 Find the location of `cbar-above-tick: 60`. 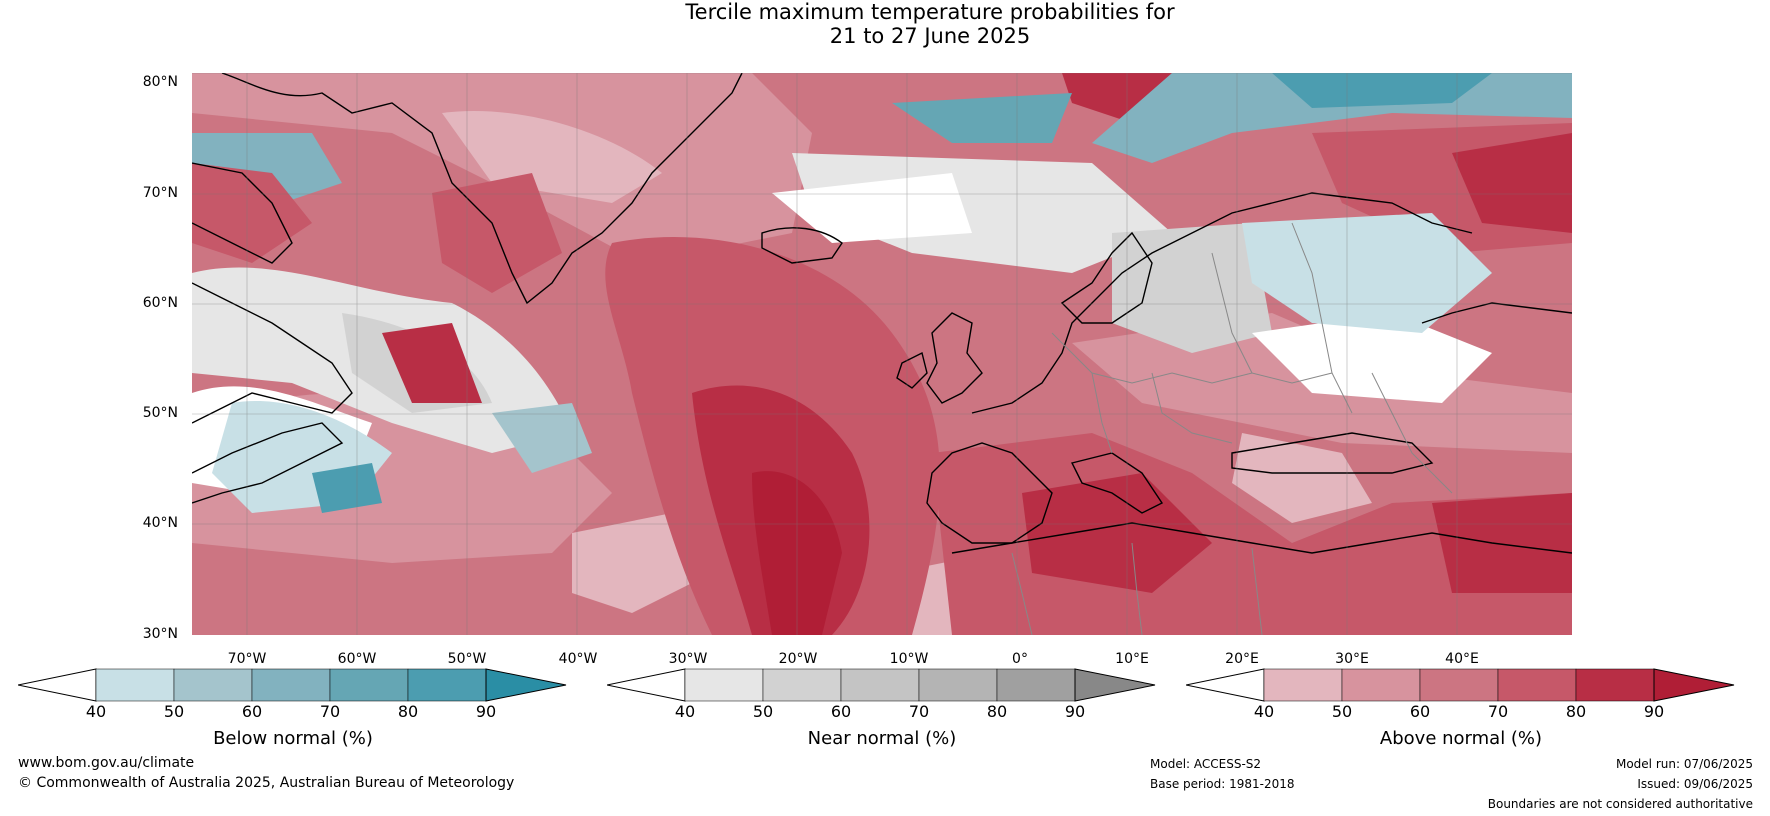

cbar-above-tick: 60 is located at coordinates (1420, 711).